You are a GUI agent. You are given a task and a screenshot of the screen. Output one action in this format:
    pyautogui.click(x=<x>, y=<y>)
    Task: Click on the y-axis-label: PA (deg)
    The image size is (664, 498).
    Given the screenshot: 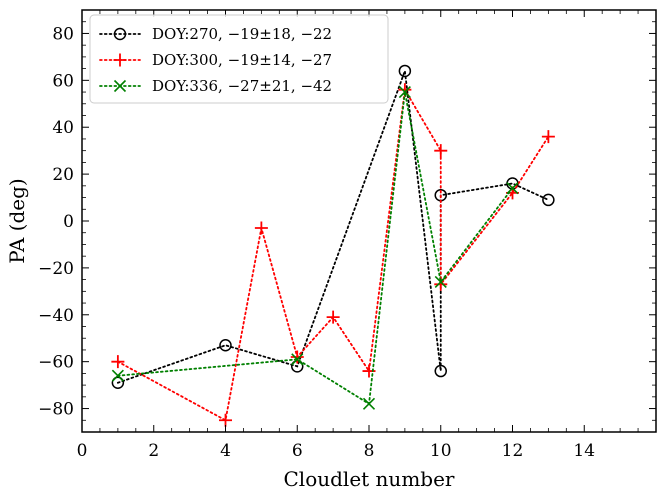 What is the action you would take?
    pyautogui.click(x=17, y=220)
    